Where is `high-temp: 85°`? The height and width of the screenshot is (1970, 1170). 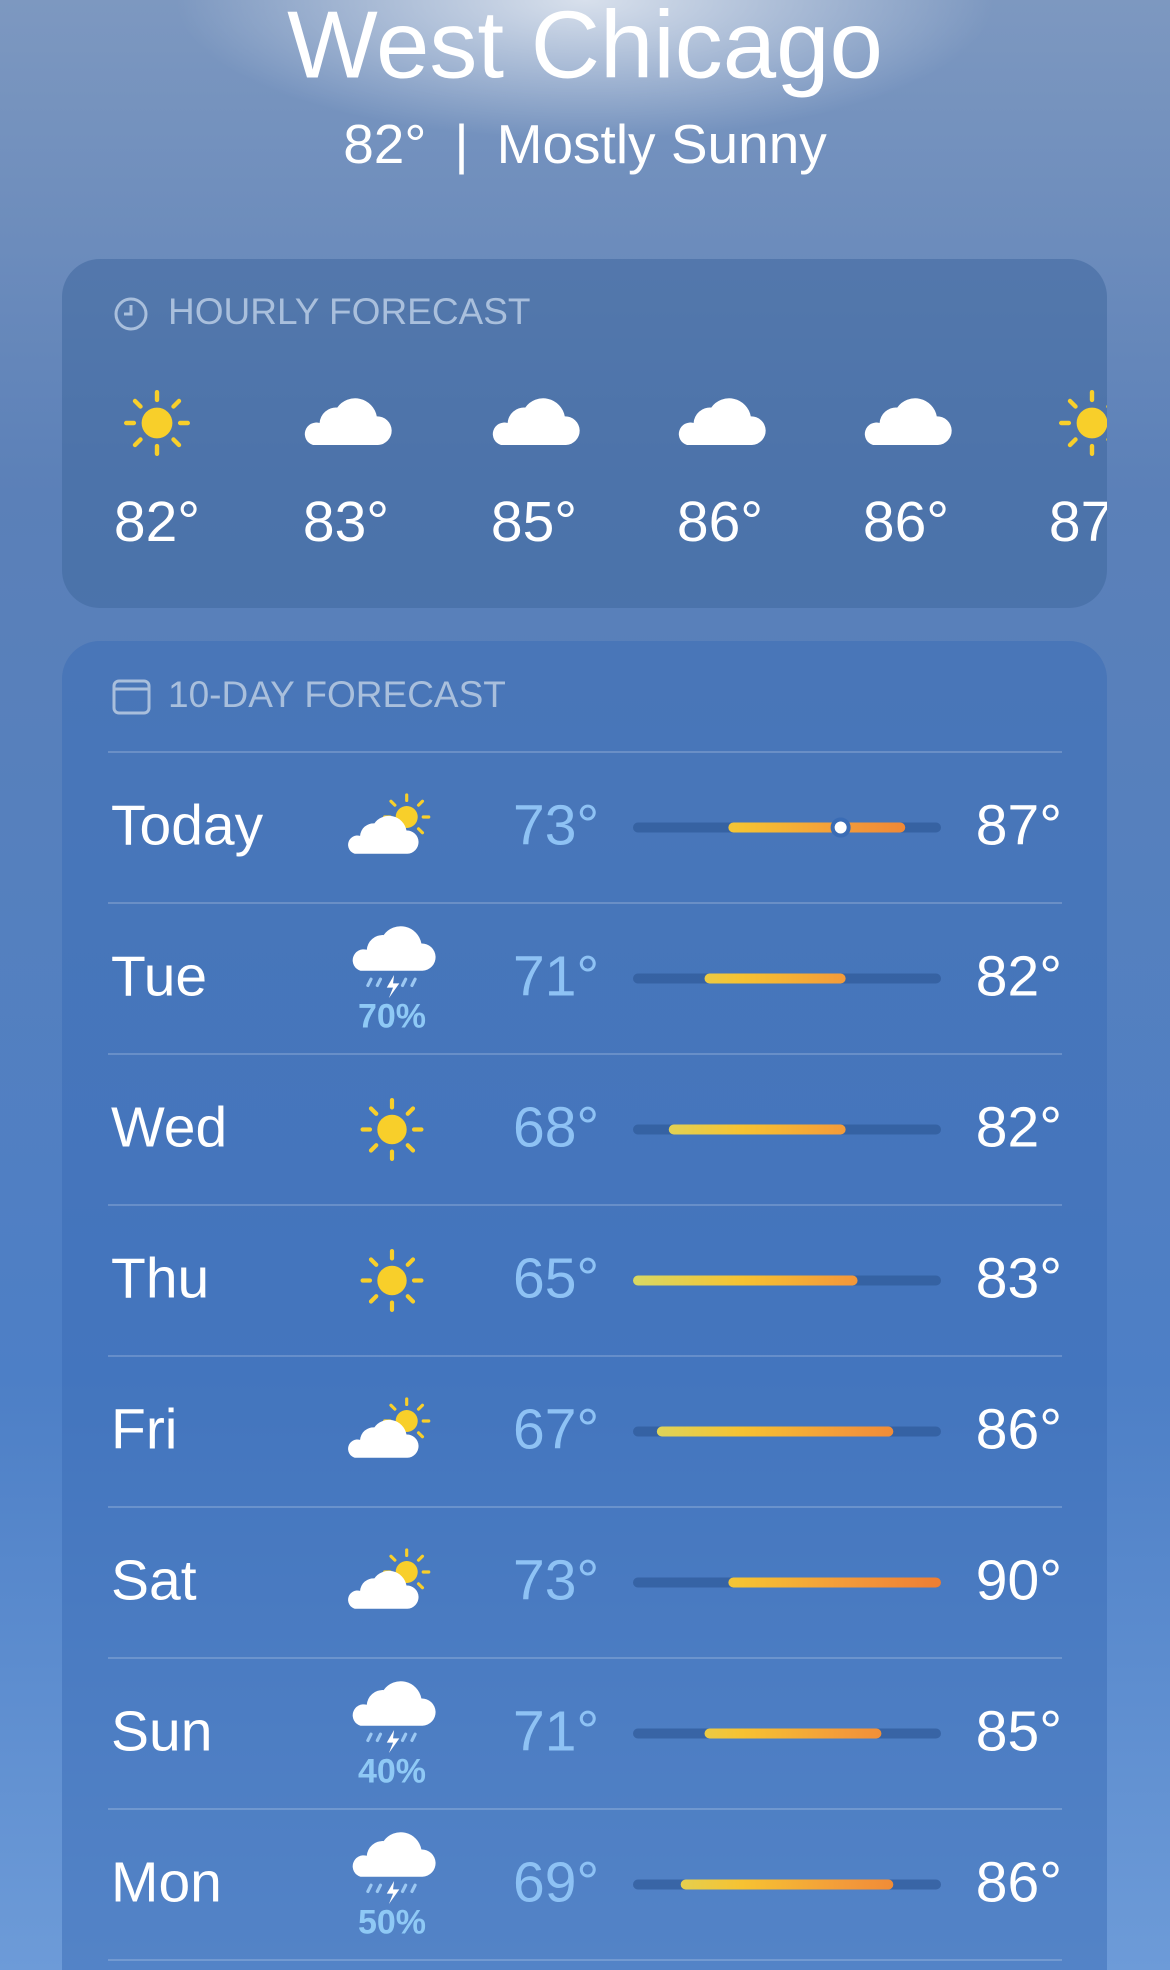
high-temp: 85° is located at coordinates (1019, 1732).